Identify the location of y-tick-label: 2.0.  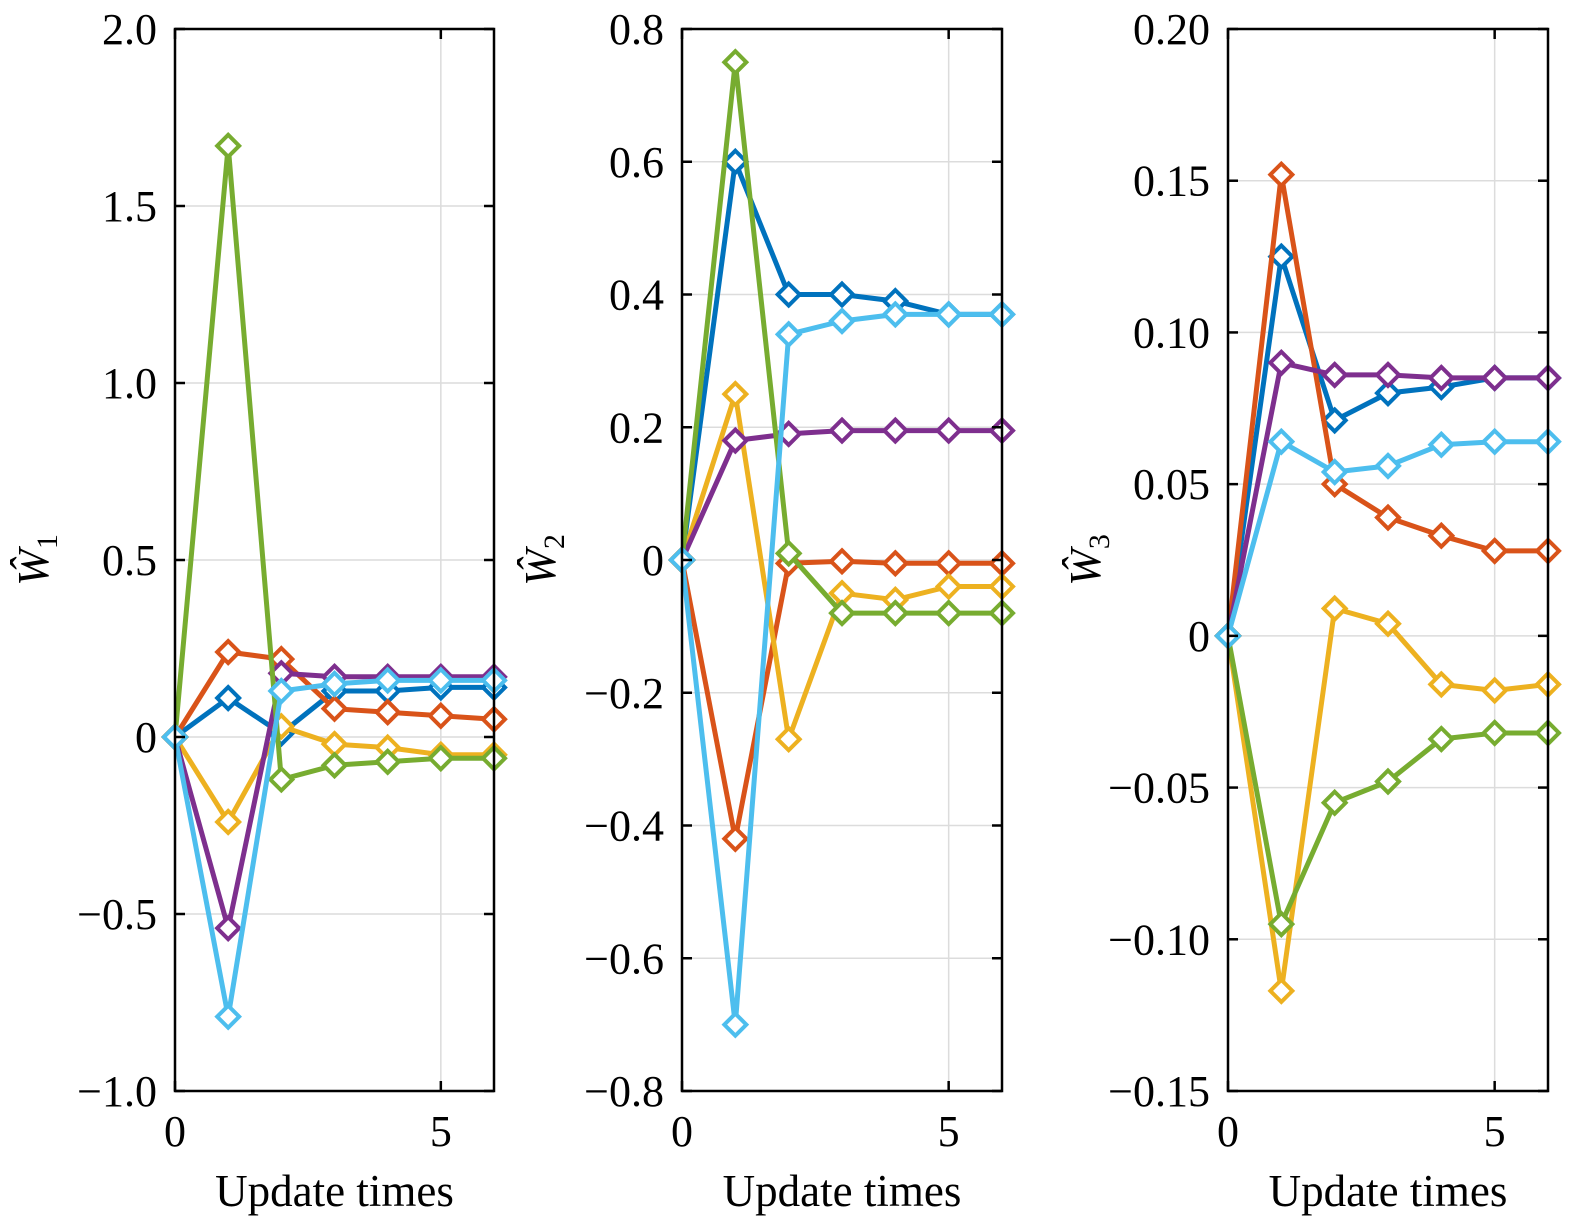
(129, 29).